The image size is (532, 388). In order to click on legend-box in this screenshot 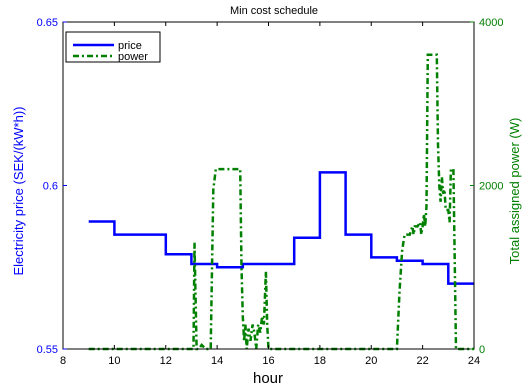, I will do `click(113, 47)`.